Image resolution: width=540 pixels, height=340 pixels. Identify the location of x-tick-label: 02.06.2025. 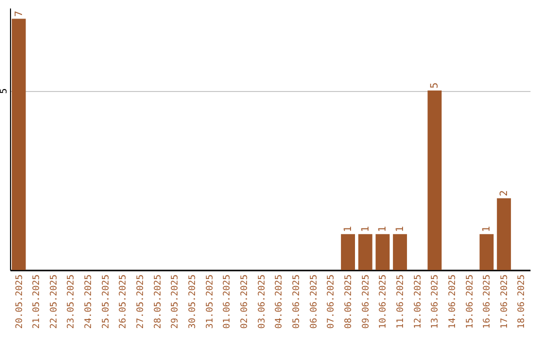
(245, 301).